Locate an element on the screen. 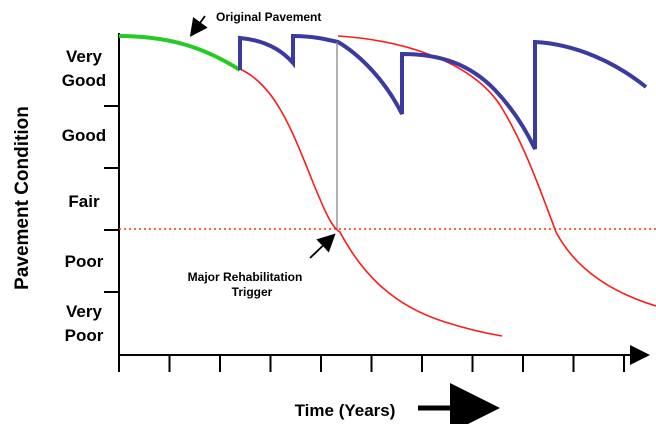 The width and height of the screenshot is (656, 429). condition-levels: Very Good Good Fair Poor Very Poor is located at coordinates (84, 196).